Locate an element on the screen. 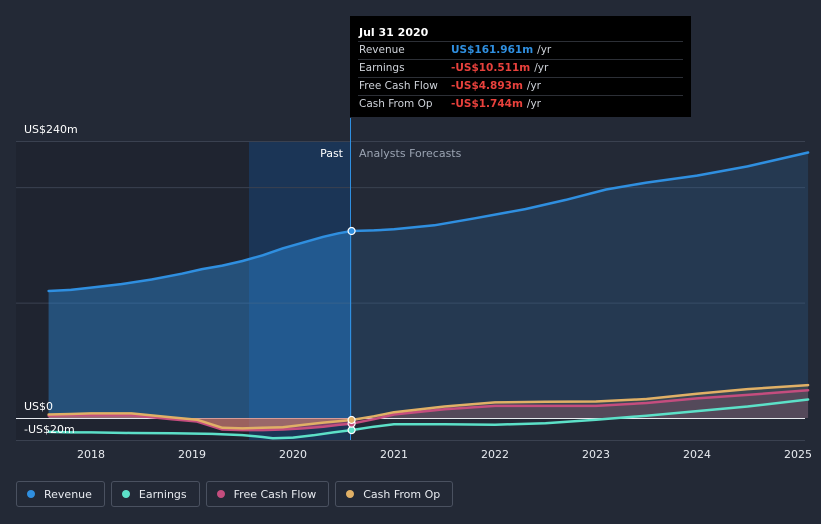 This screenshot has height=524, width=821. series-line-free-cash-flow is located at coordinates (428, 410).